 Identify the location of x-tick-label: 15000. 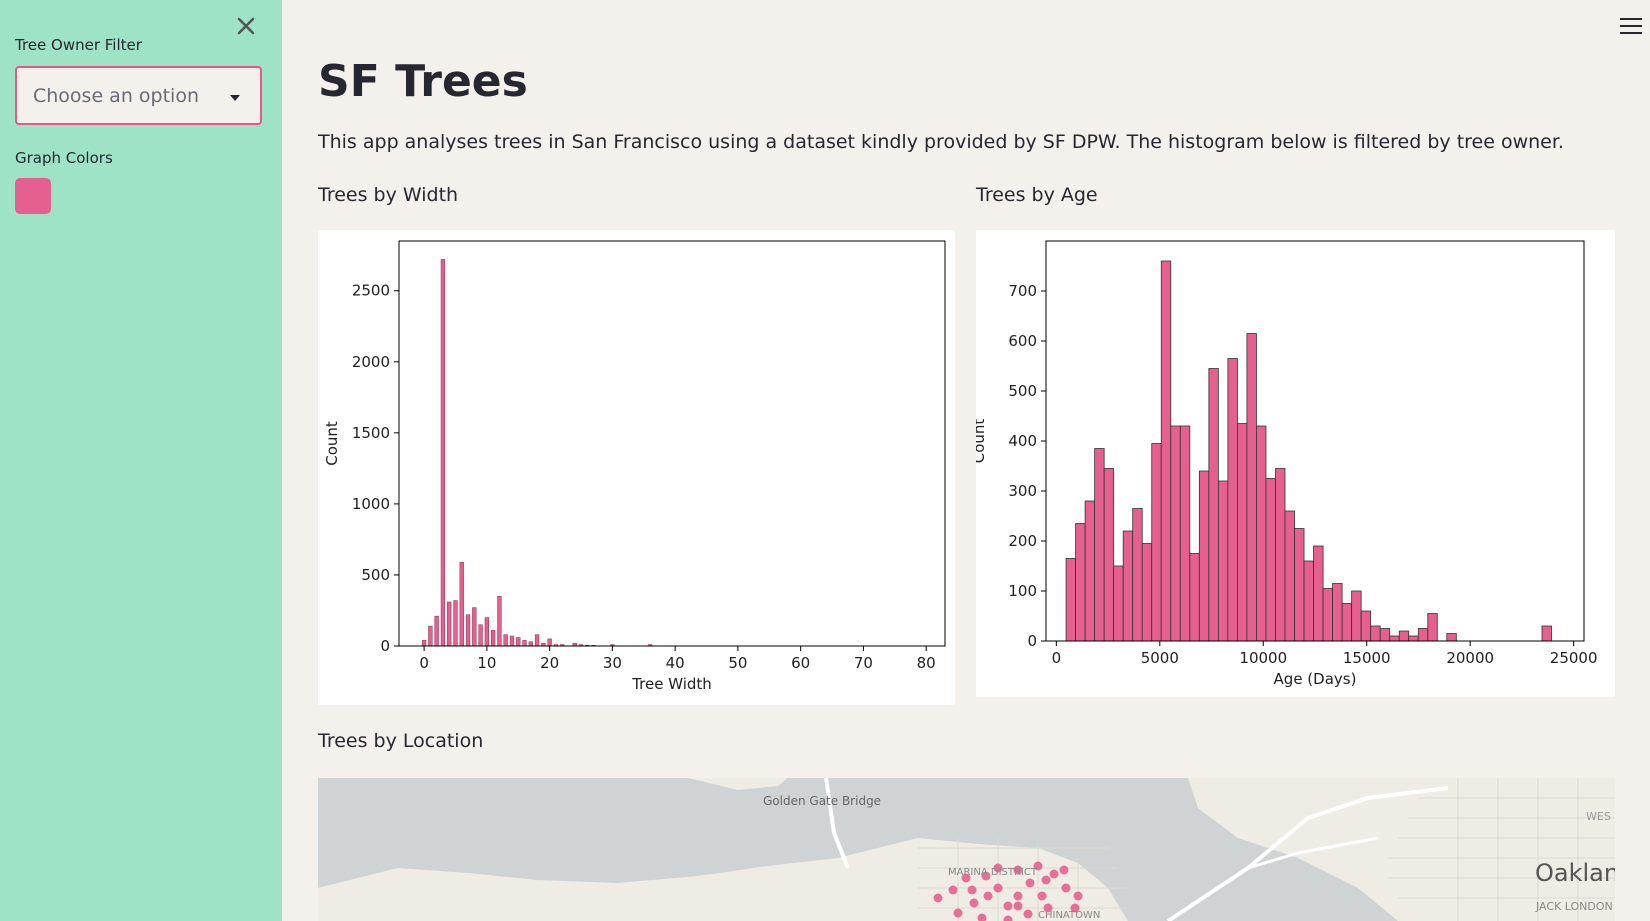
(1367, 658).